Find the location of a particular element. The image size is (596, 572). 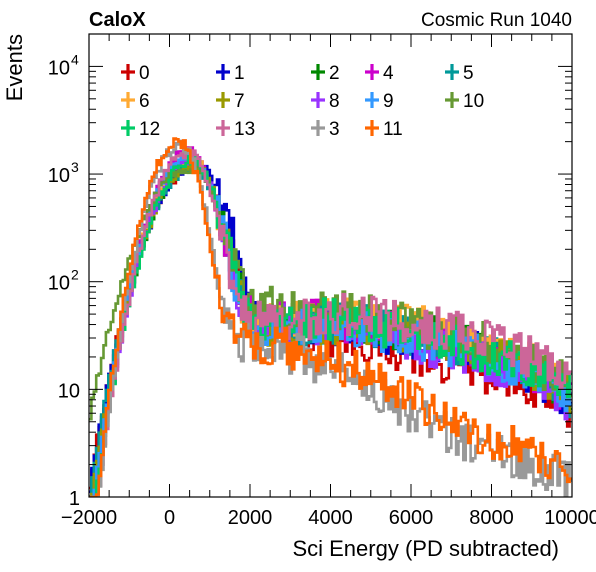

legend-label: 8 is located at coordinates (334, 101).